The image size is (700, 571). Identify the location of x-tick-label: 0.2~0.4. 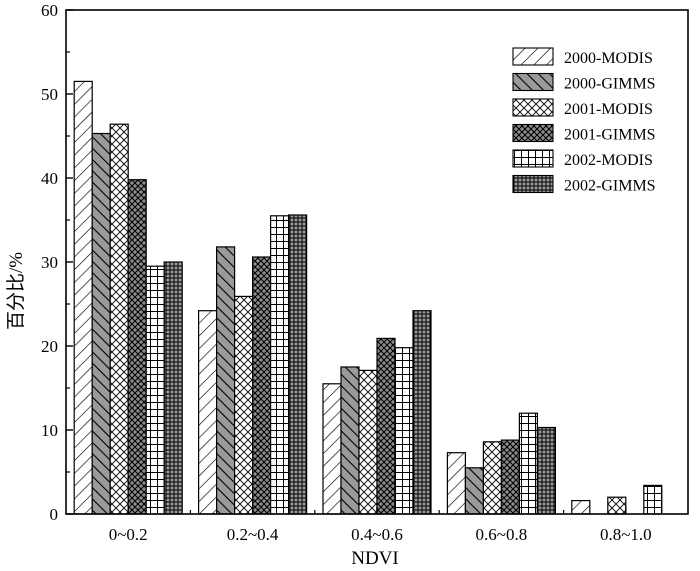
(253, 534).